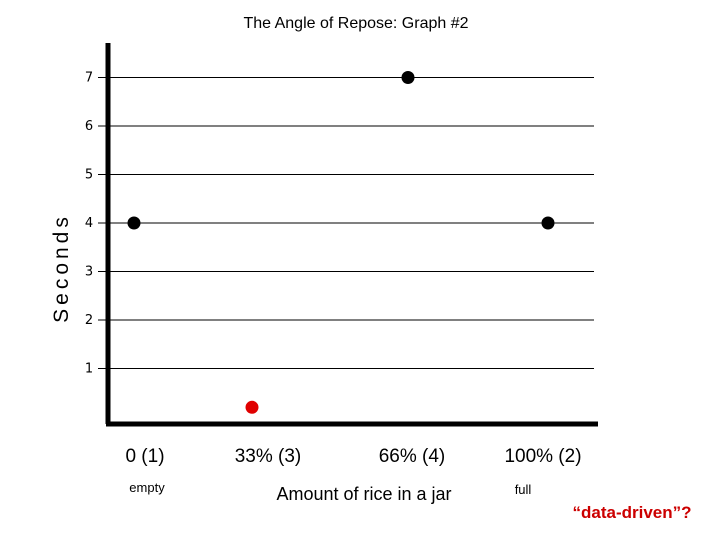  Describe the element at coordinates (147, 487) in the screenshot. I see `empty-label: empty` at that location.